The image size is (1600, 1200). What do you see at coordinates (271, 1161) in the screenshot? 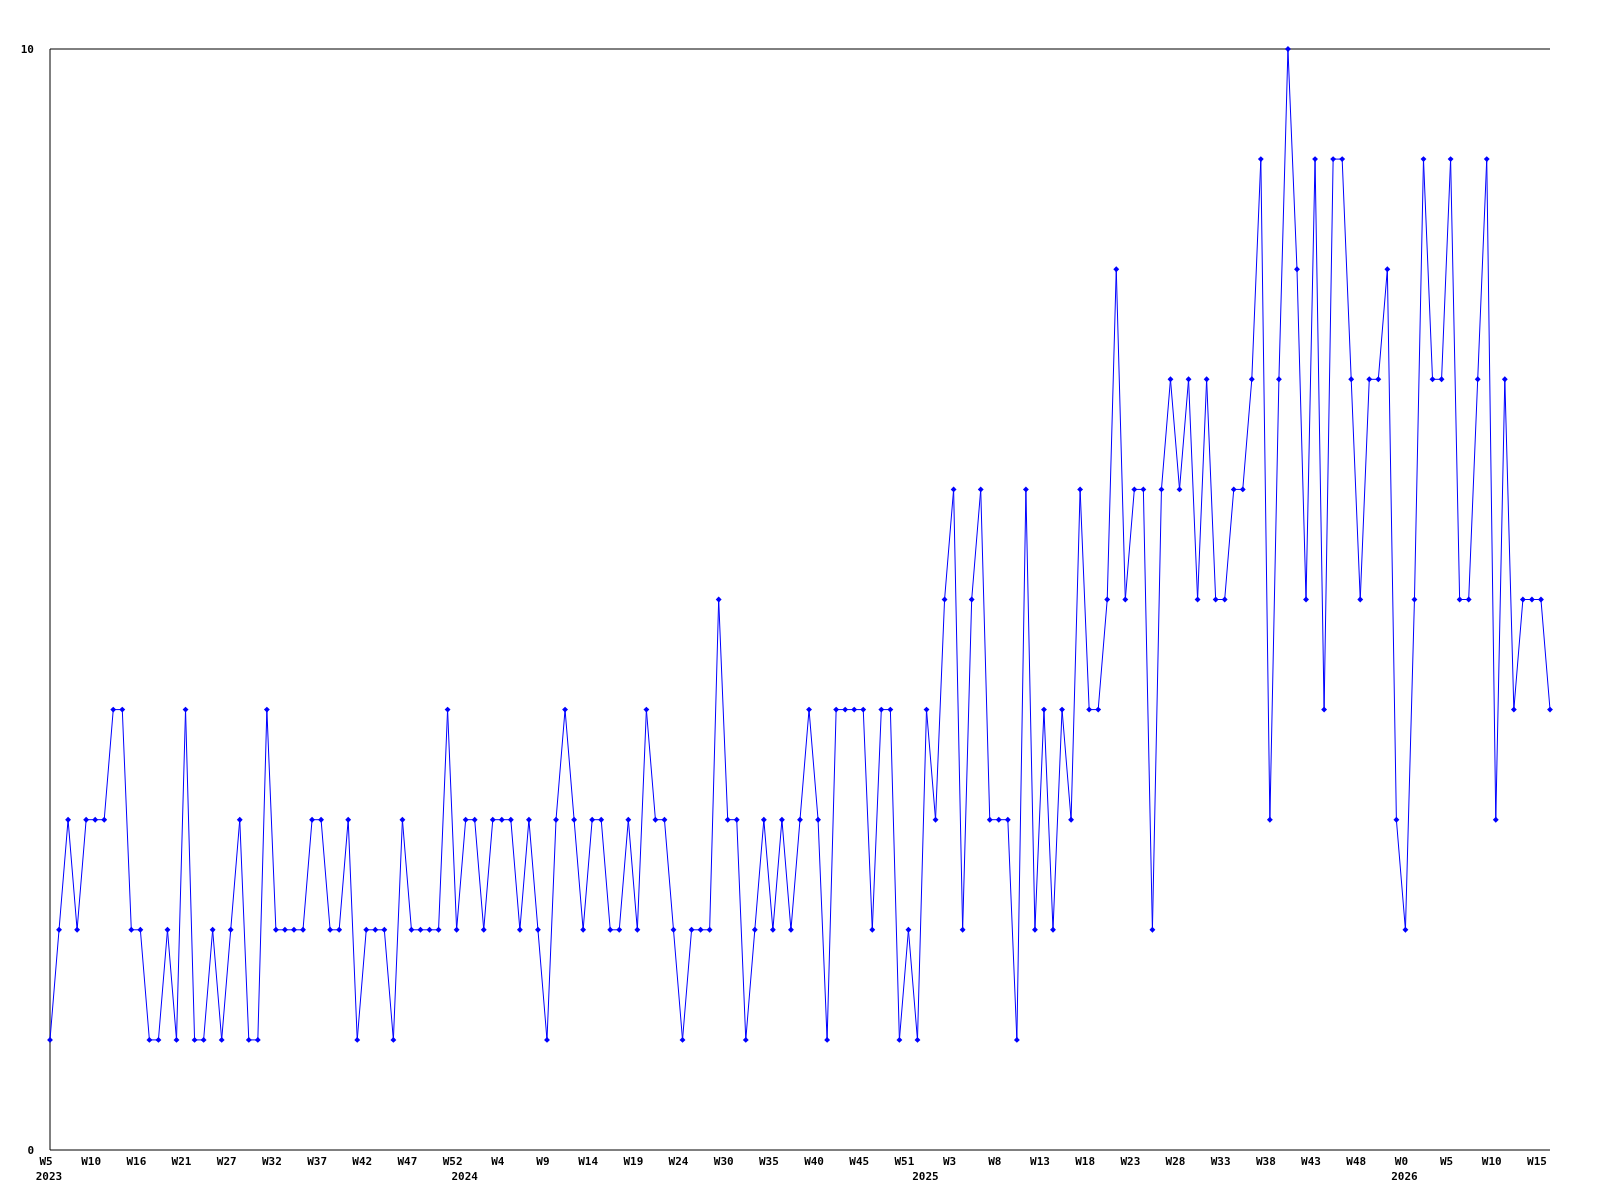
I see `x-tick-label: W32` at bounding box center [271, 1161].